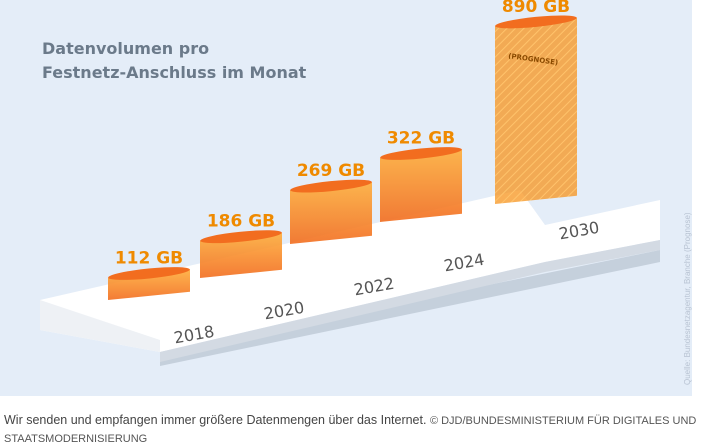 This screenshot has height=448, width=709. Describe the element at coordinates (174, 72) in the screenshot. I see `chart-title-line-2: Festnetz-Anschluss im Monat` at that location.